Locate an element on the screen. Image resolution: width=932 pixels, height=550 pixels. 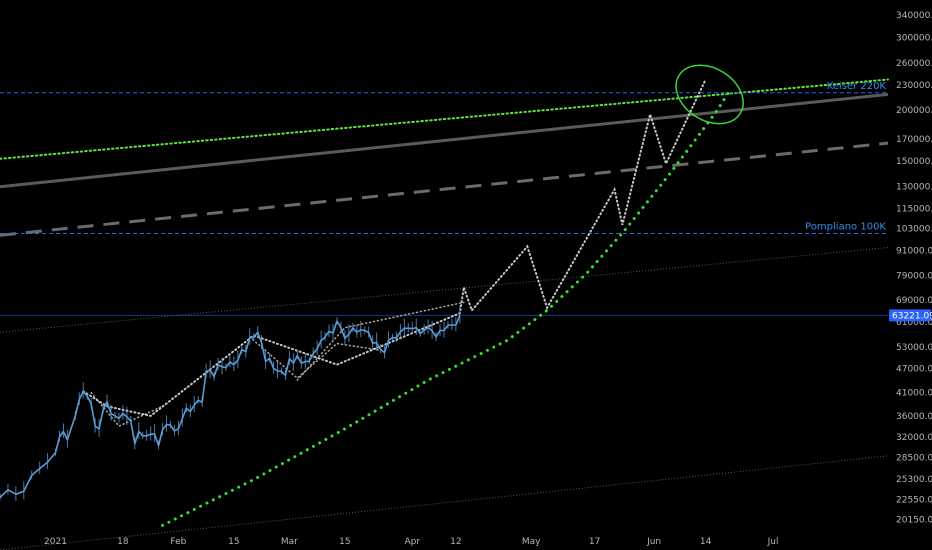
y-tick-label: 28500.00 is located at coordinates (914, 459).